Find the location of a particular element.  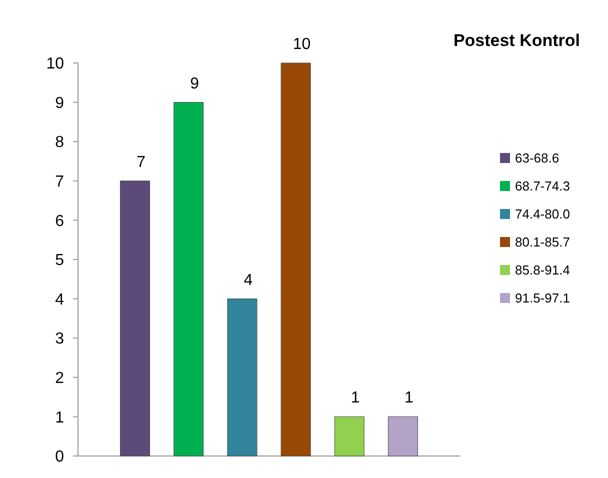

legend-label: 85.8-91.4 is located at coordinates (542, 270).